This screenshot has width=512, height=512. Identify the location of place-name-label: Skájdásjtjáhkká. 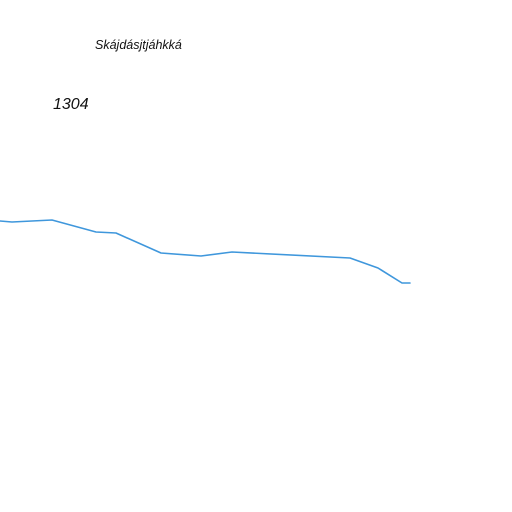
(138, 45).